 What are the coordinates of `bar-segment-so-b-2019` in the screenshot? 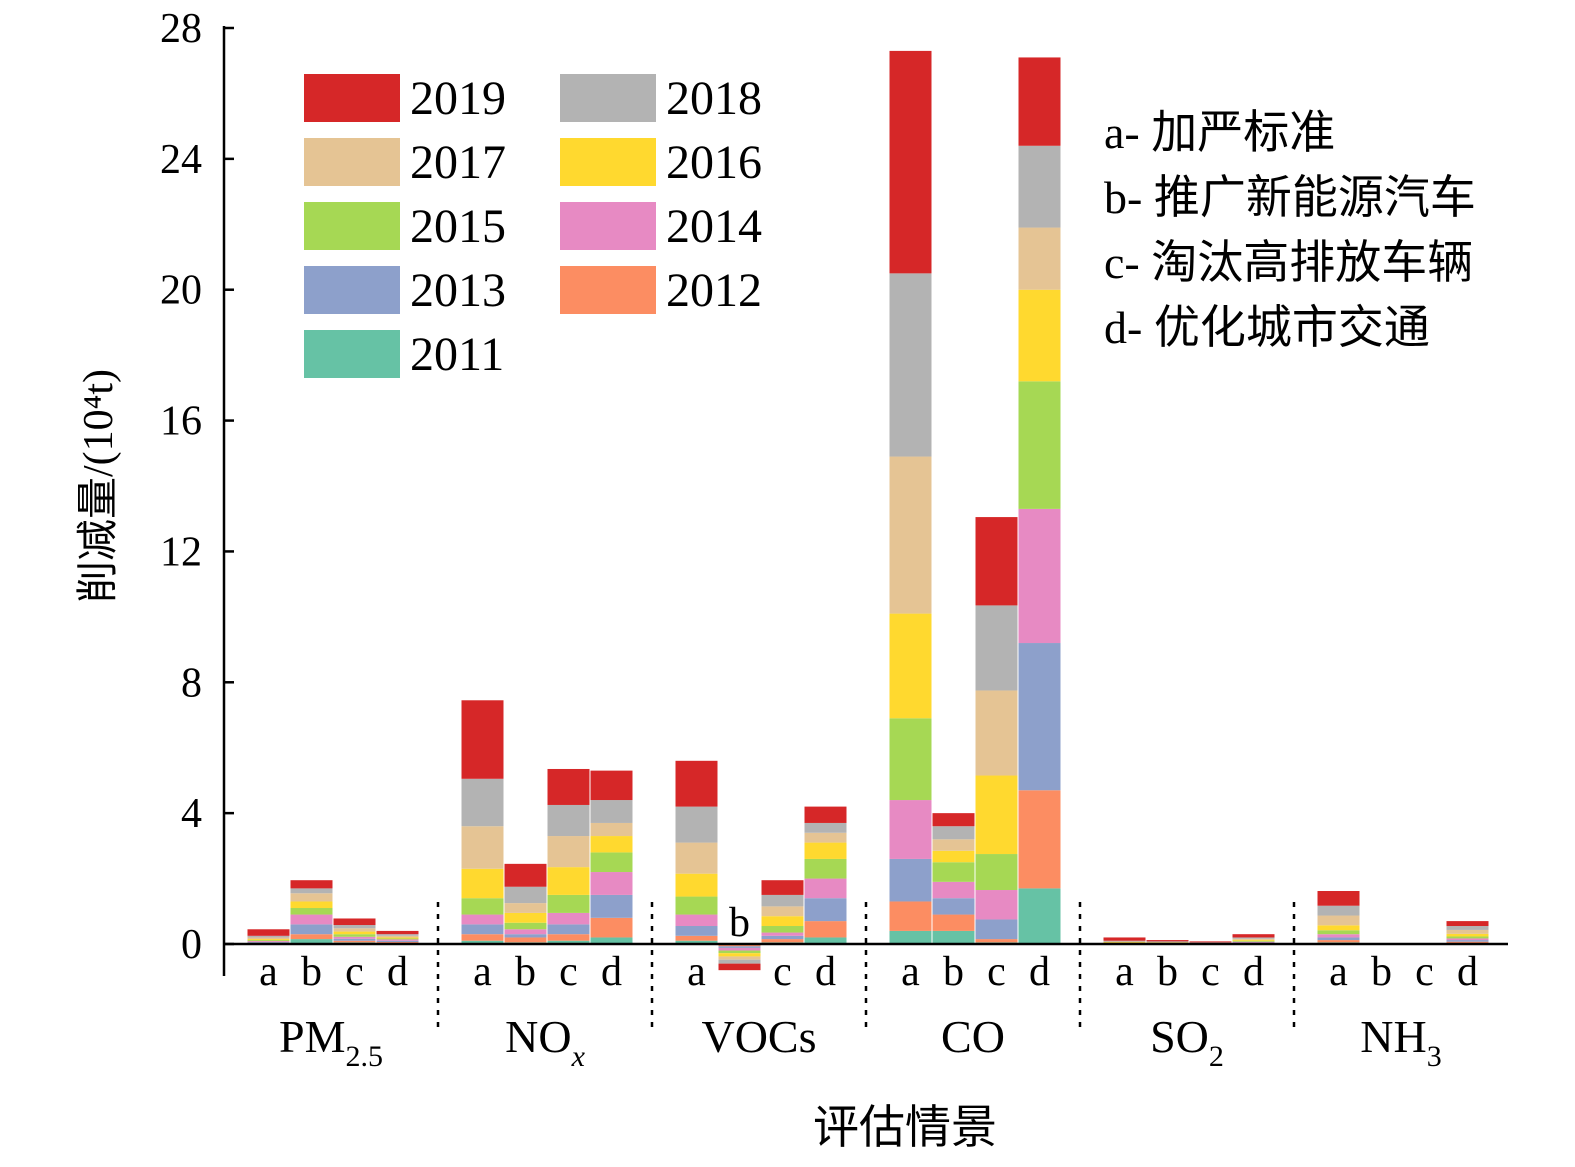 It's located at (1167, 941).